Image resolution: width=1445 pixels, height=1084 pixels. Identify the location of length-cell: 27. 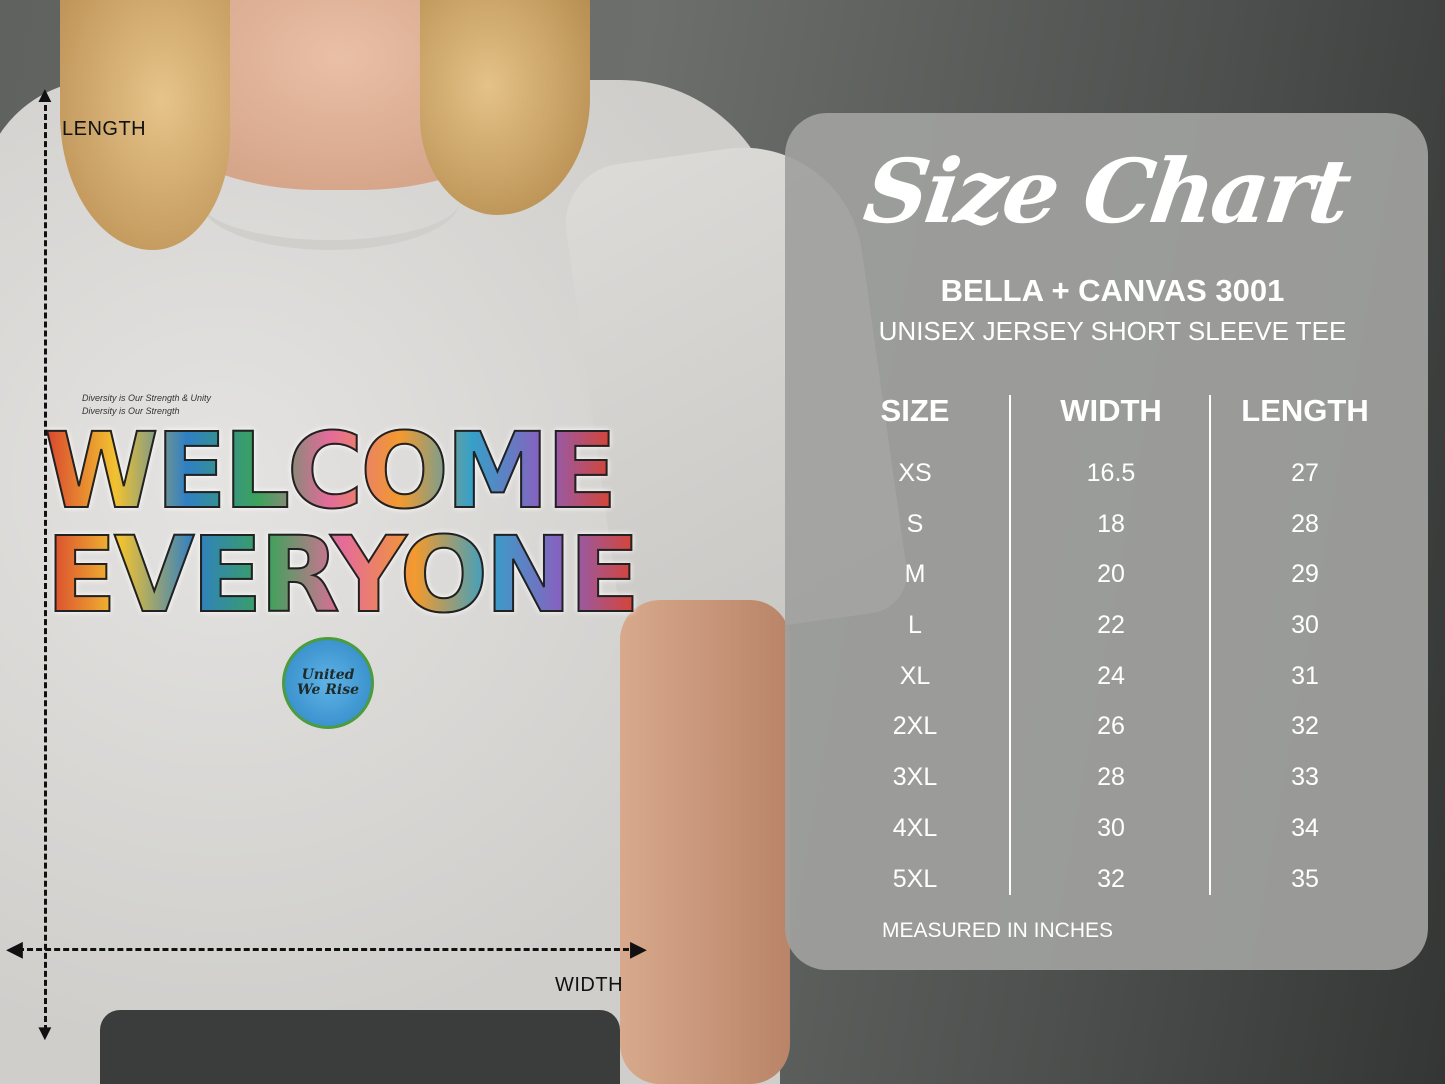
(1305, 473).